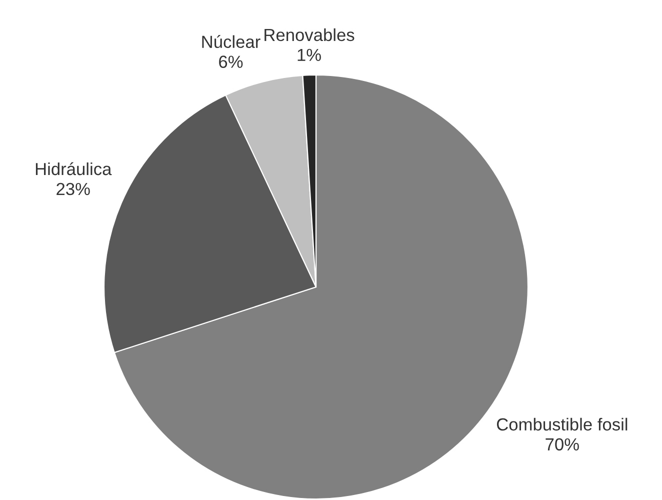  I want to click on data-label: 23%, so click(73, 189).